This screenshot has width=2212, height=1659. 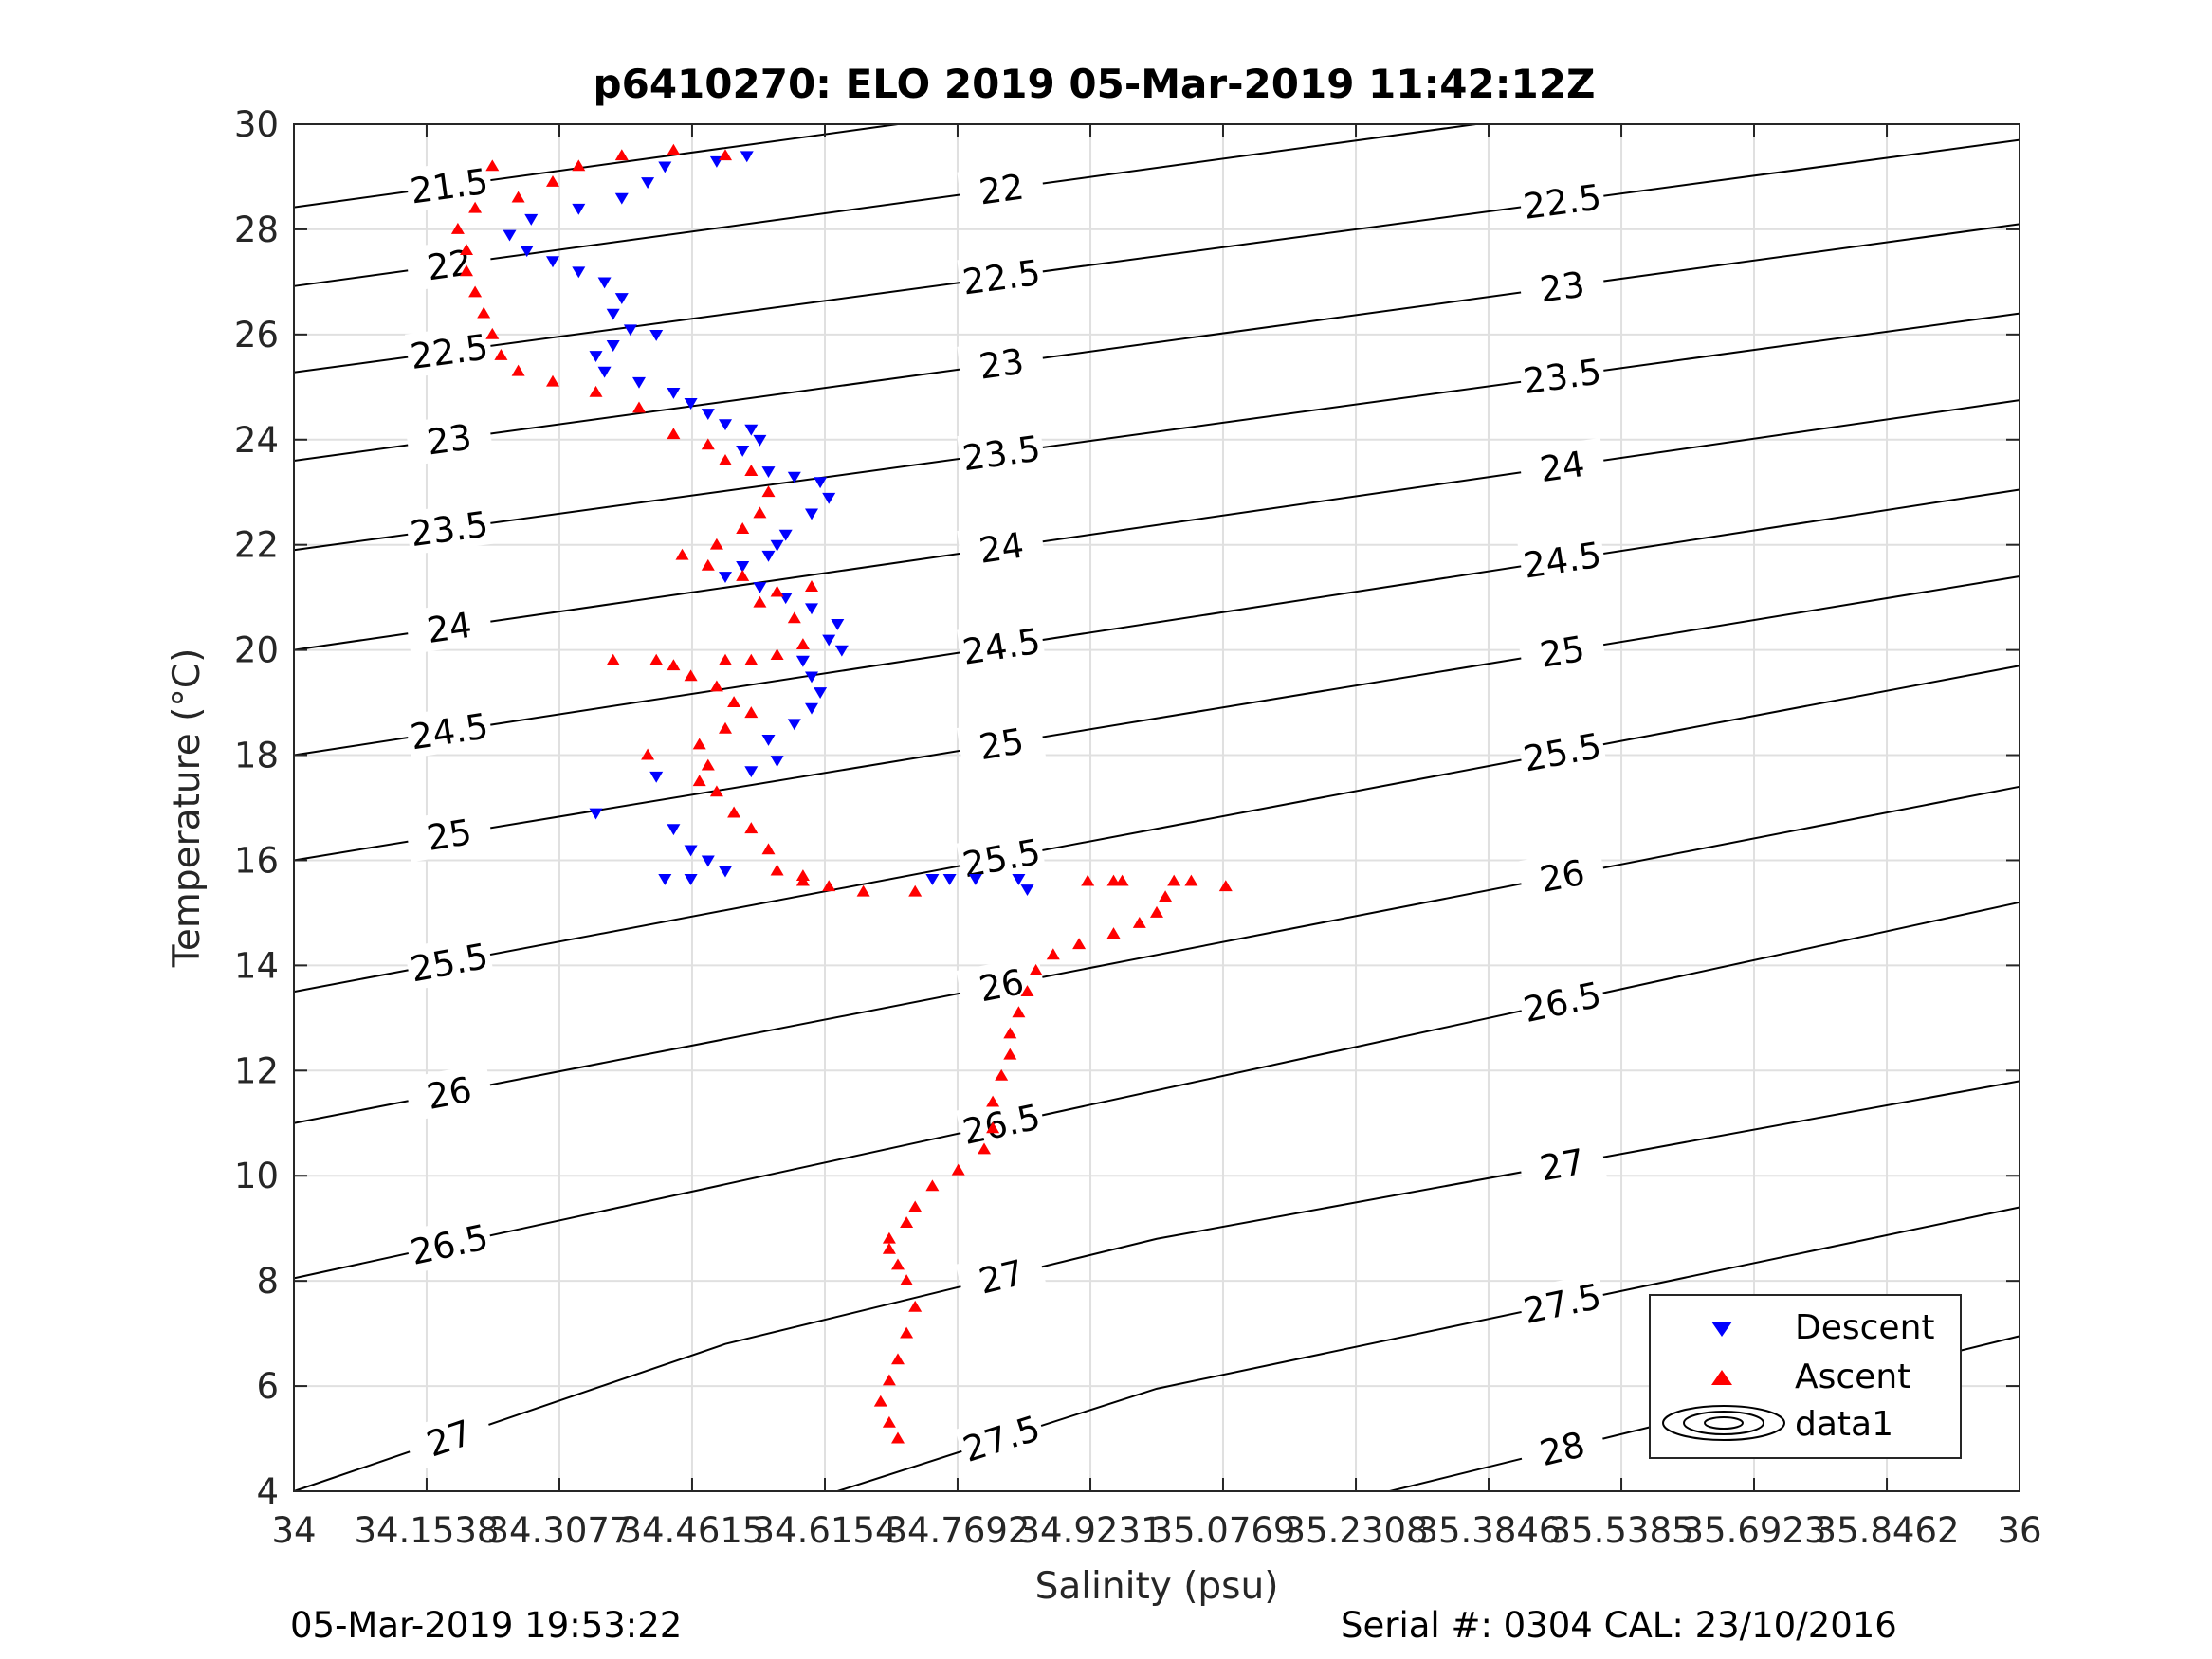 I want to click on legend-box, so click(x=1805, y=1376).